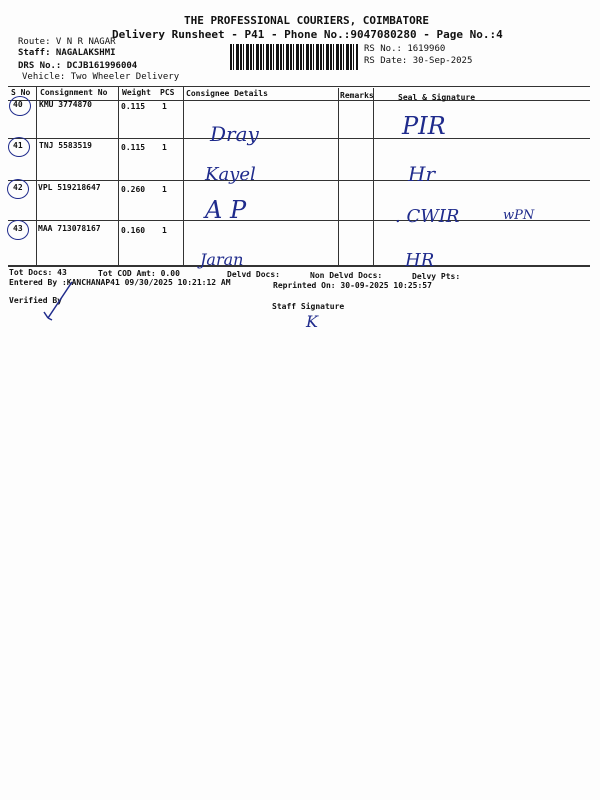 The image size is (600, 800). Describe the element at coordinates (35, 300) in the screenshot. I see `verified-by-label: Verified By` at that location.